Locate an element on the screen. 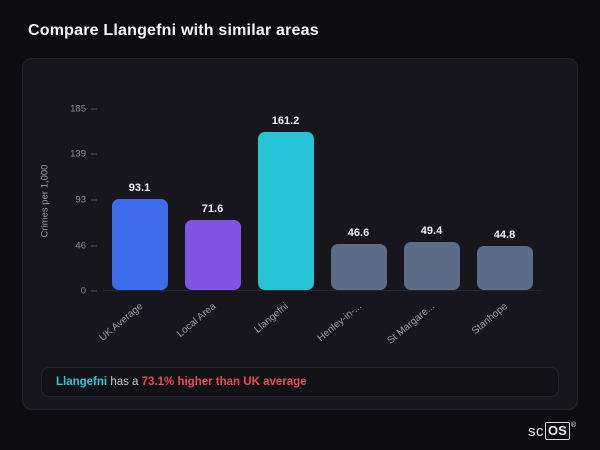 The image size is (600, 450). logo-boxed-text: OS is located at coordinates (557, 431).